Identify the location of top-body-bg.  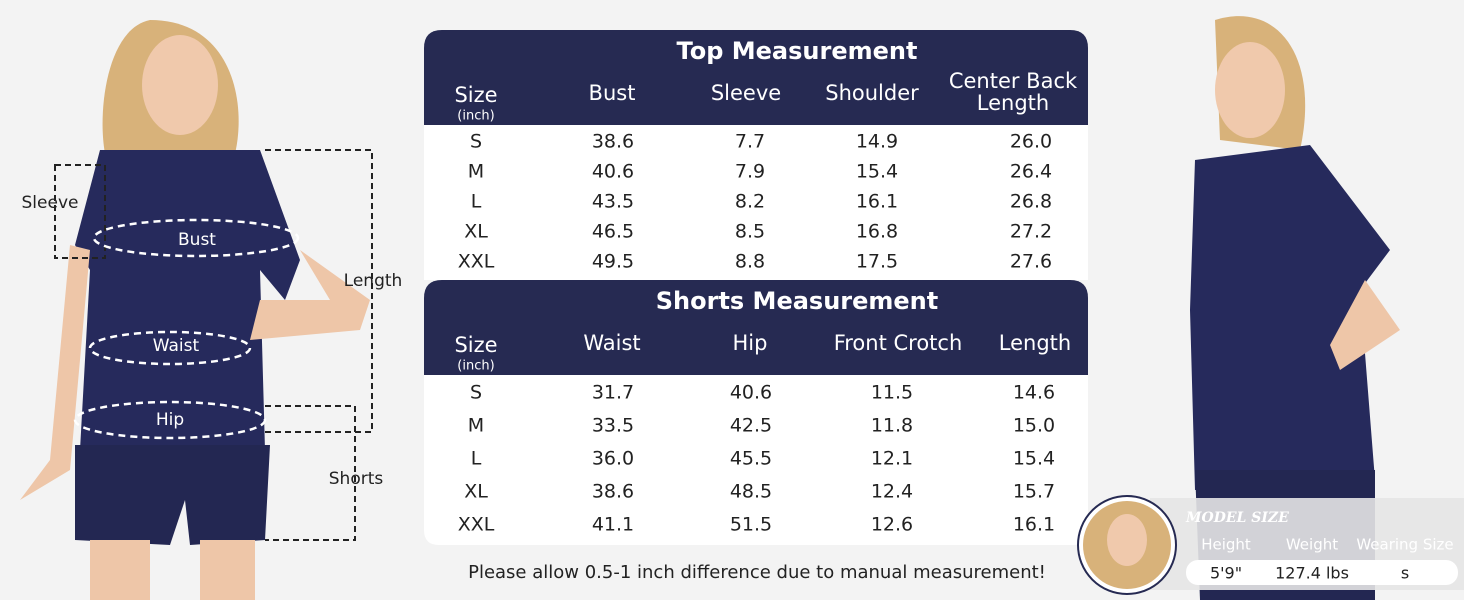
(756, 202).